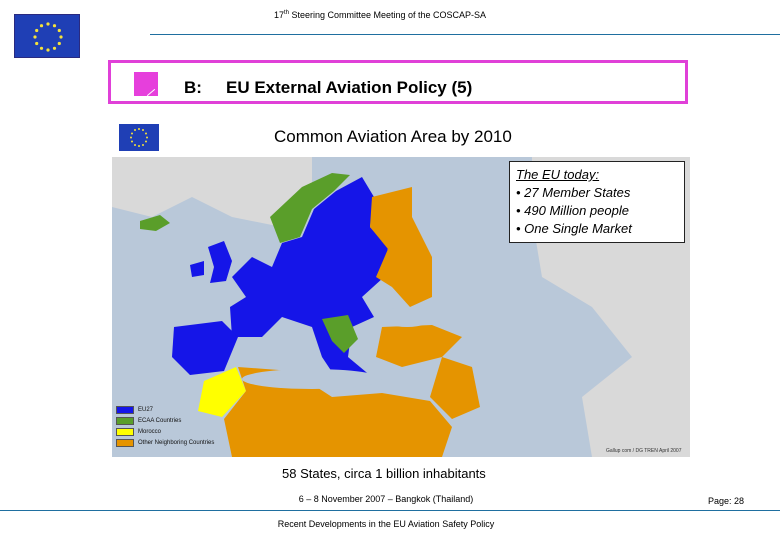 This screenshot has width=780, height=540. Describe the element at coordinates (386, 499) in the screenshot. I see `footer-date: 6 – 8 November 2007 – Bangkok (Thailand)` at that location.